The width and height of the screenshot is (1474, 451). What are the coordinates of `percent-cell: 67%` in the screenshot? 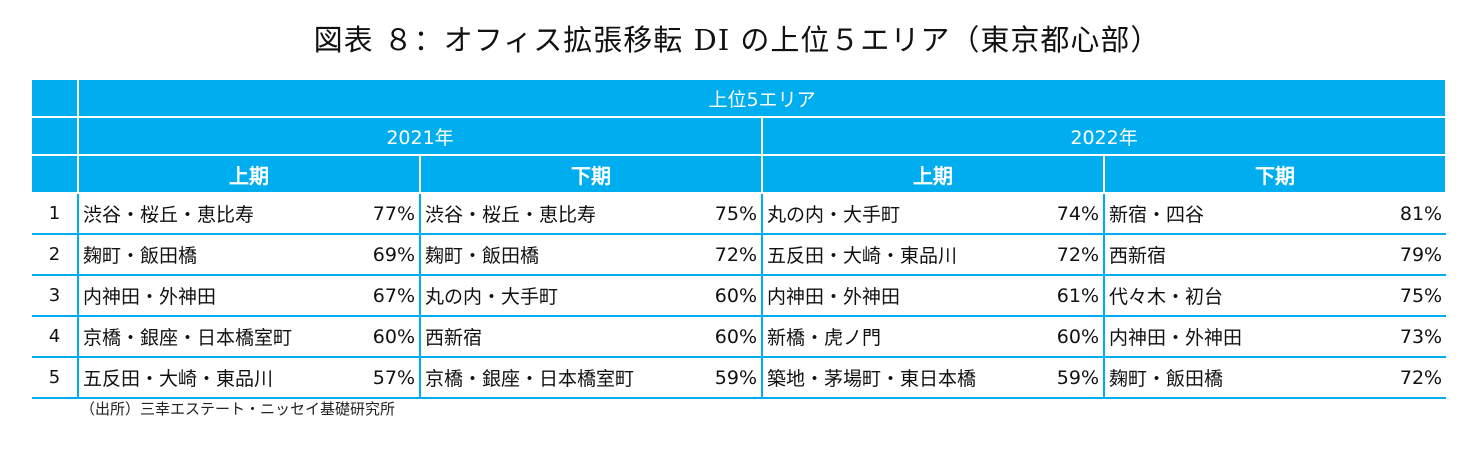 It's located at (394, 296).